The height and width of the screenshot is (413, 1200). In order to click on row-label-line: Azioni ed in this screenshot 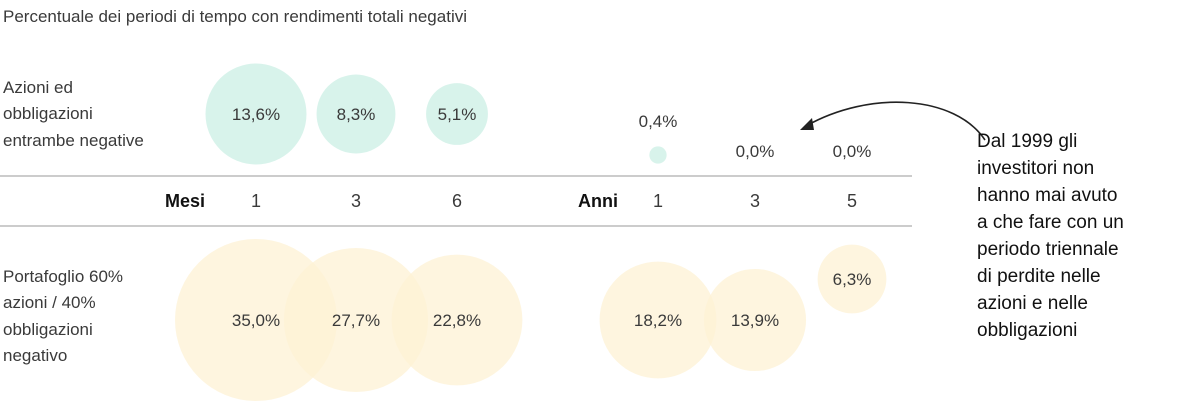, I will do `click(38, 87)`.